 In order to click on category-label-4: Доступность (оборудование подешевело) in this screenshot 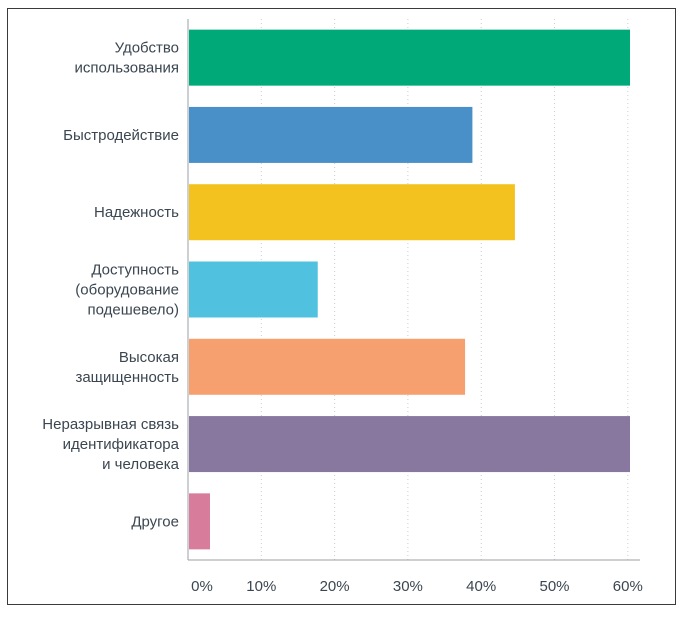, I will do `click(127, 290)`.